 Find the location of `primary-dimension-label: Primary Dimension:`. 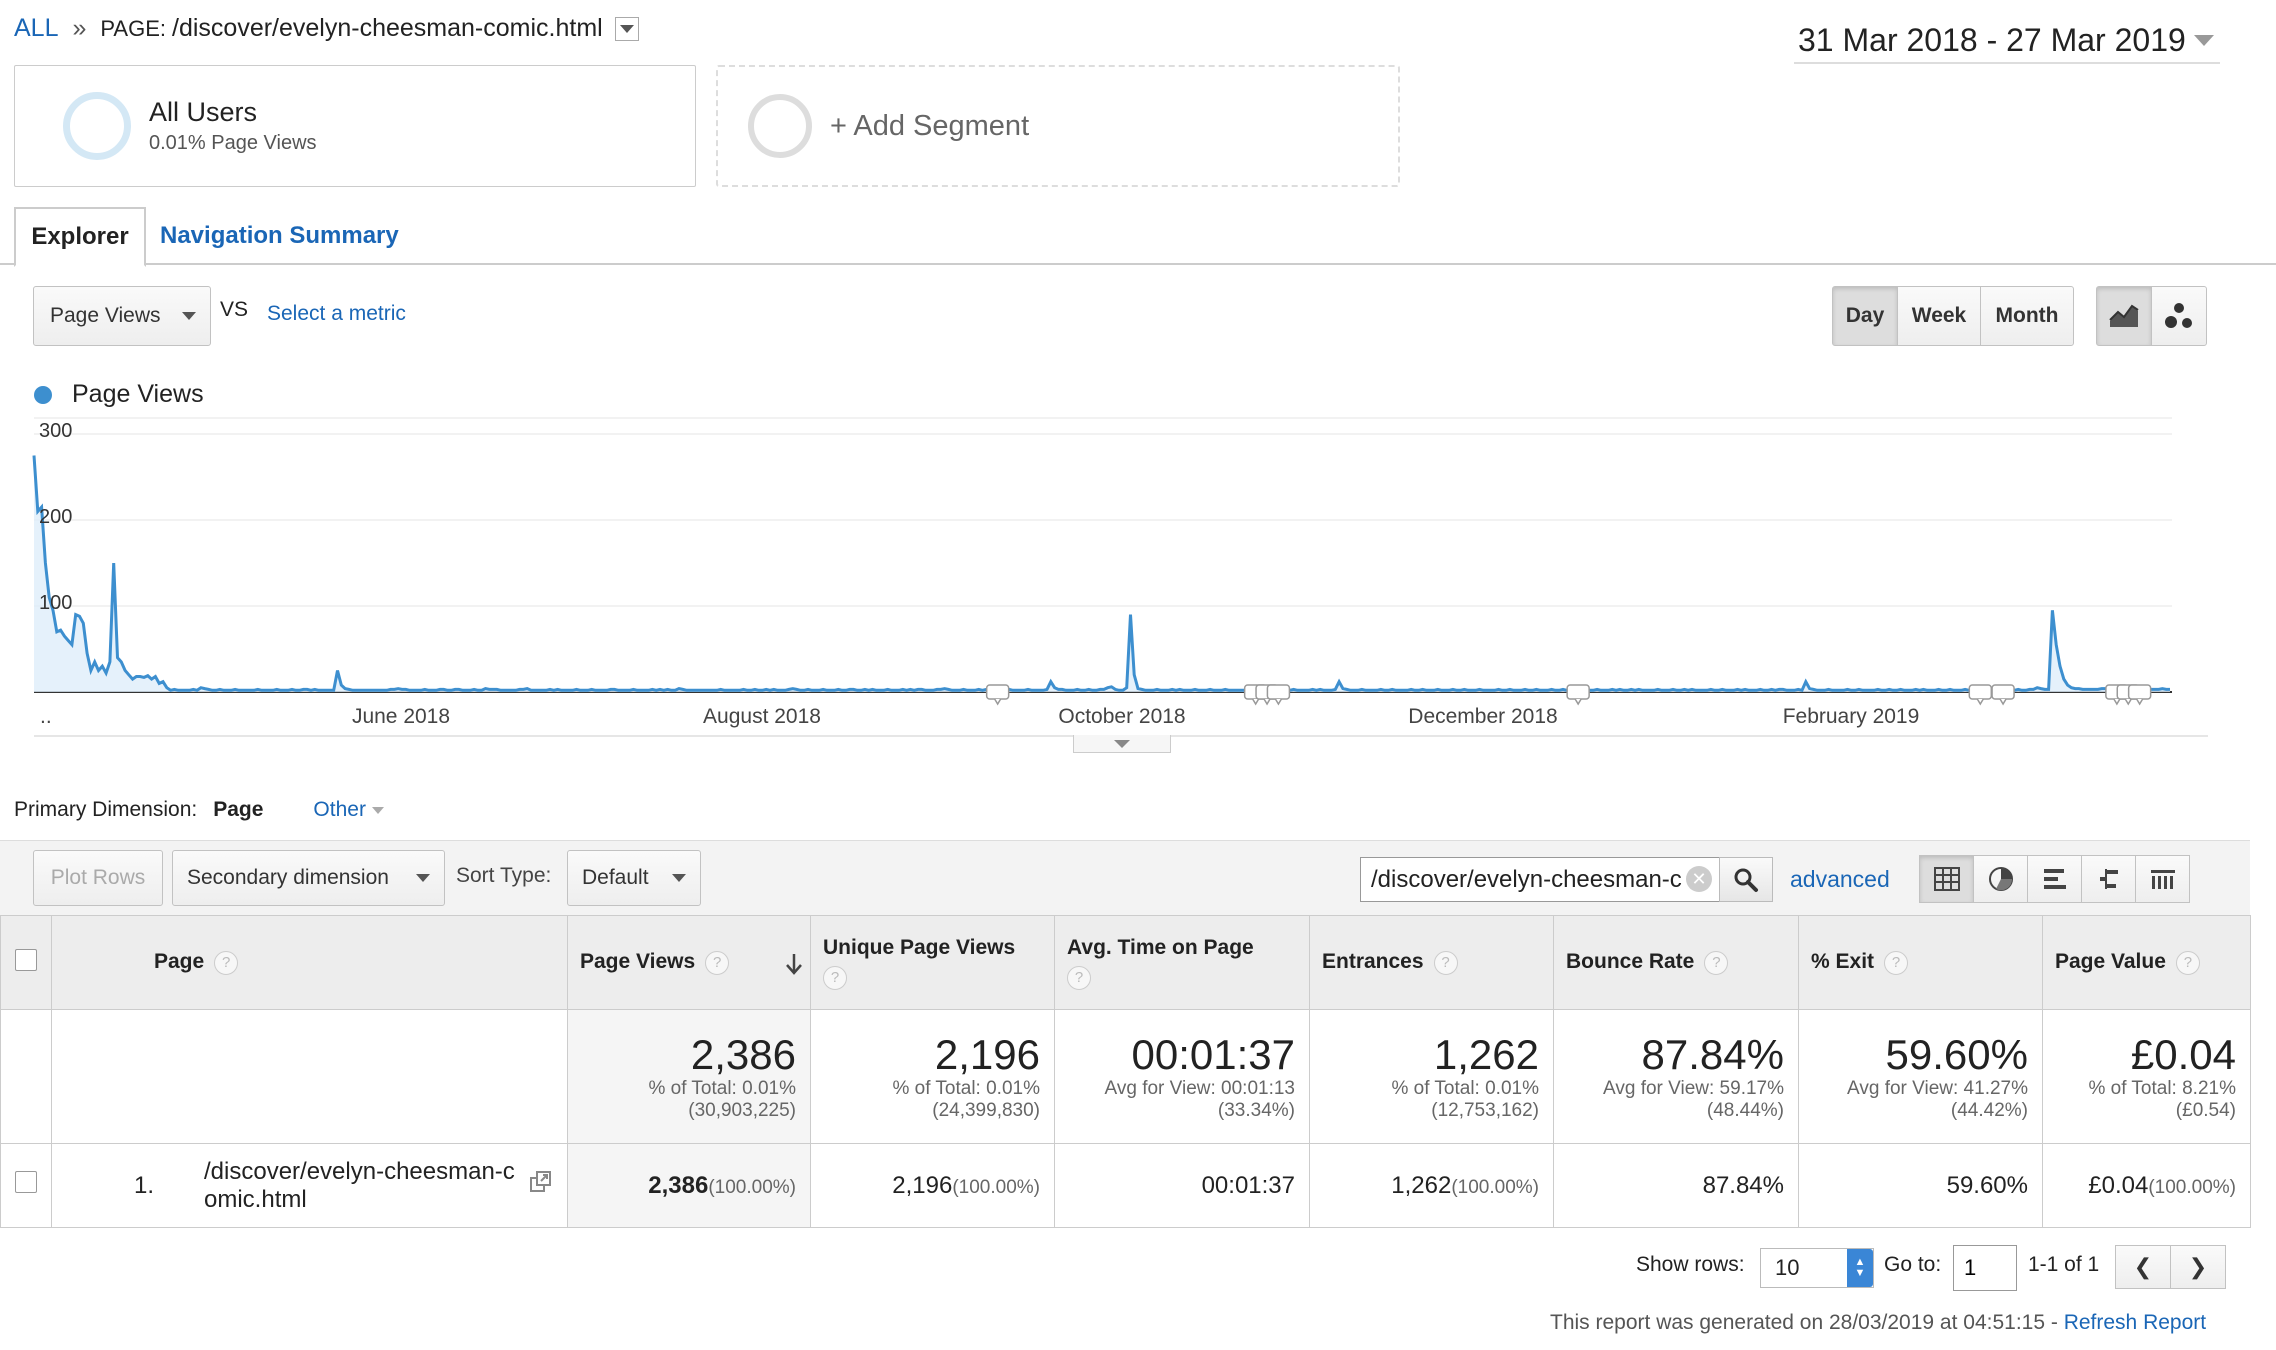

primary-dimension-label: Primary Dimension: is located at coordinates (106, 809).